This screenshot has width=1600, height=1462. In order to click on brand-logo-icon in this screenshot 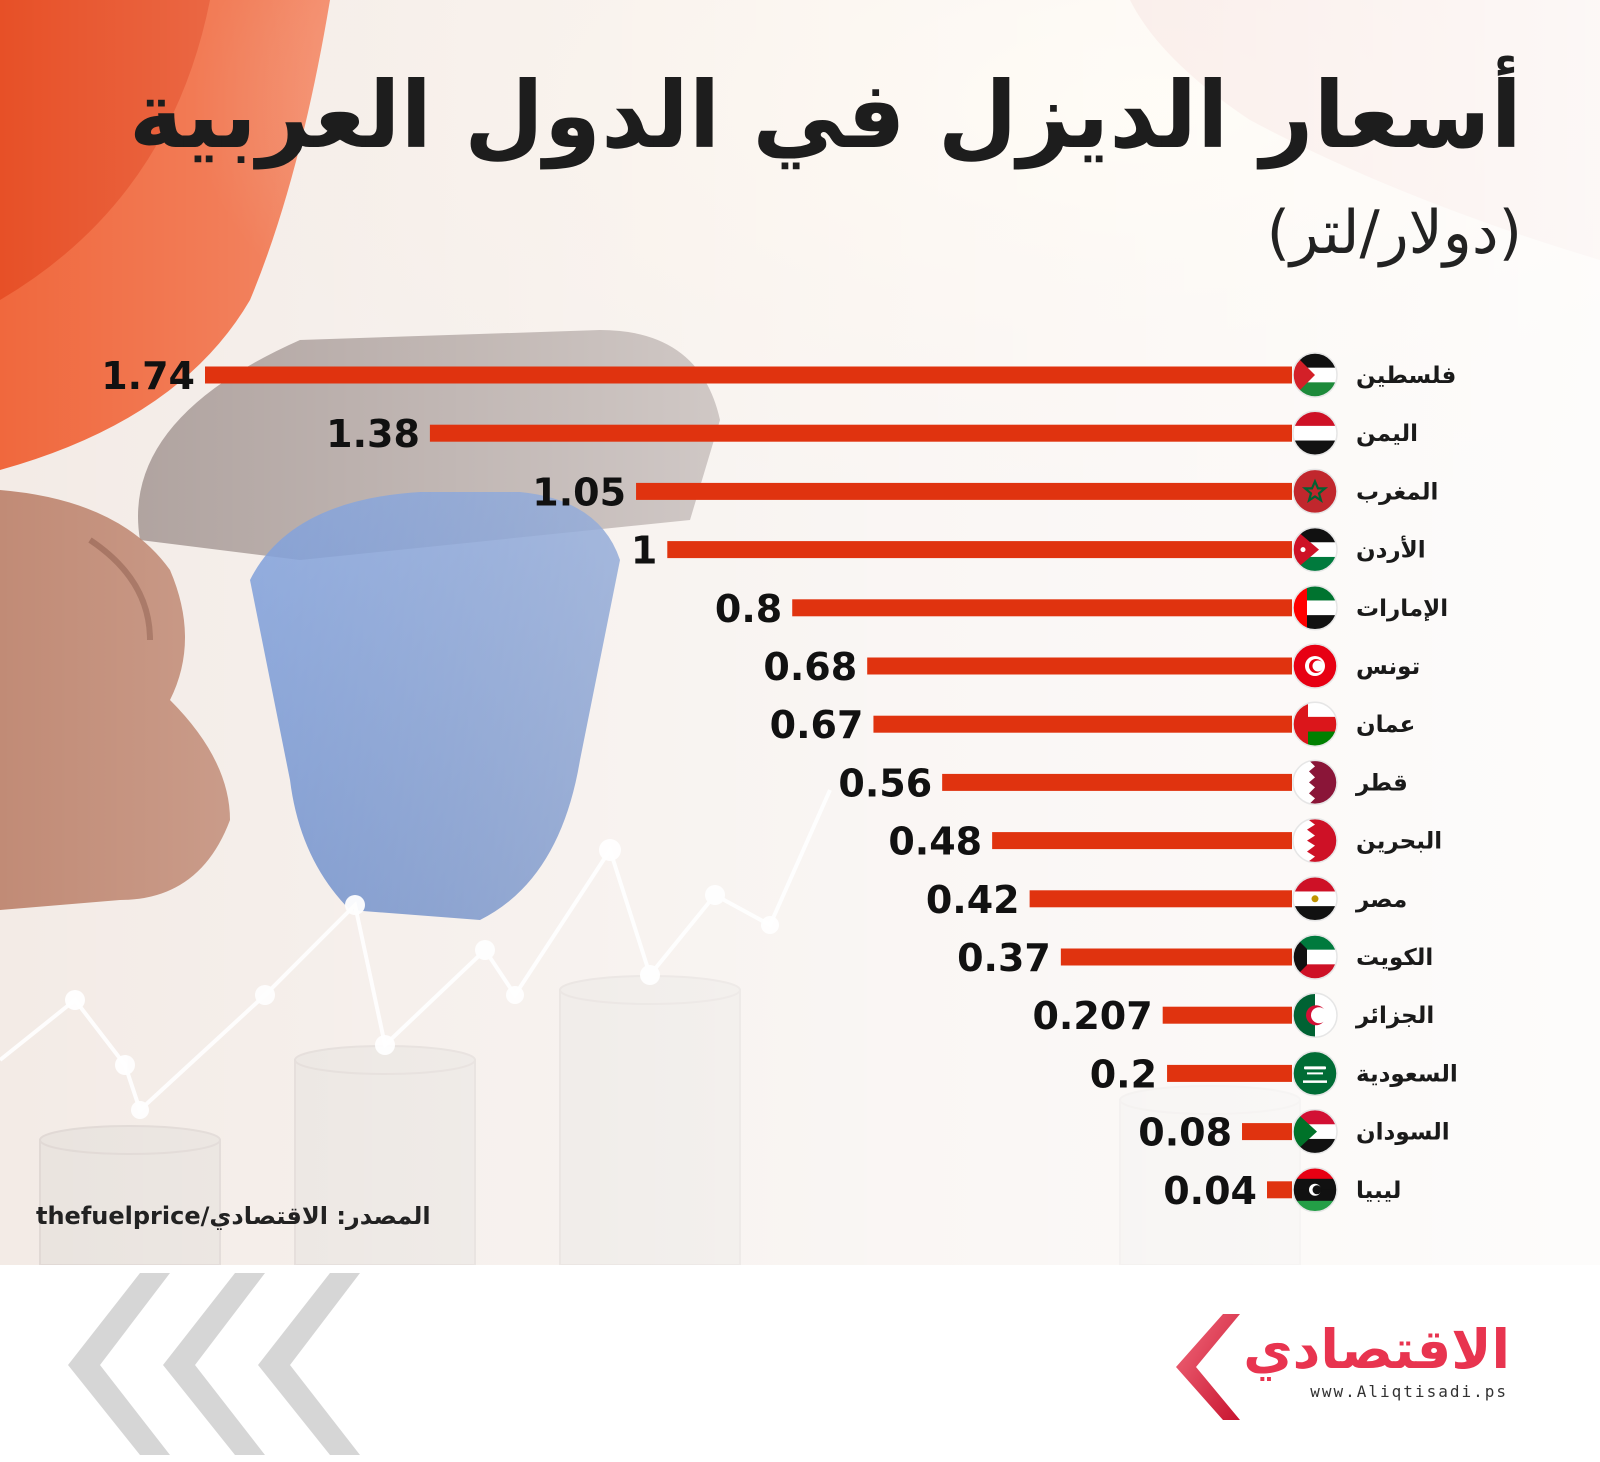, I will do `click(1208, 1367)`.